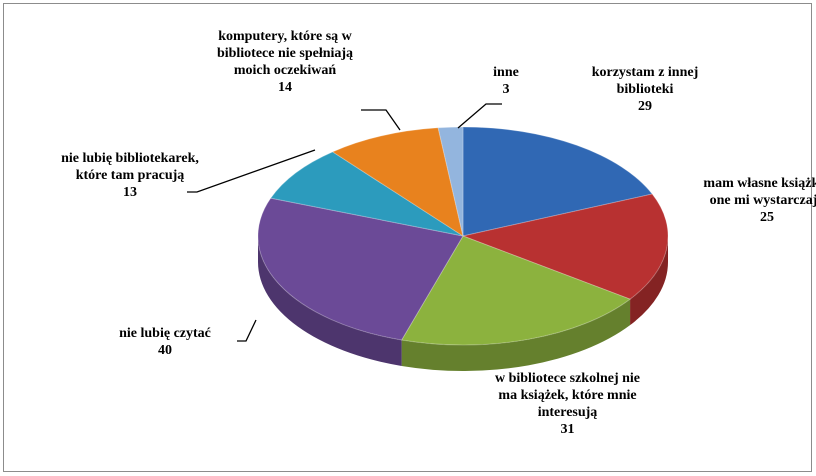  What do you see at coordinates (285, 87) in the screenshot?
I see `value-label: 14` at bounding box center [285, 87].